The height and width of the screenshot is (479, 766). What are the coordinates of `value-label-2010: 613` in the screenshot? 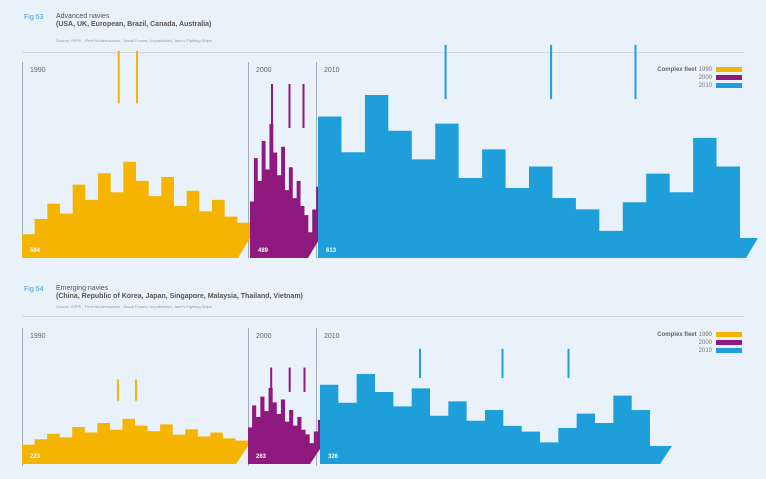 It's located at (331, 251).